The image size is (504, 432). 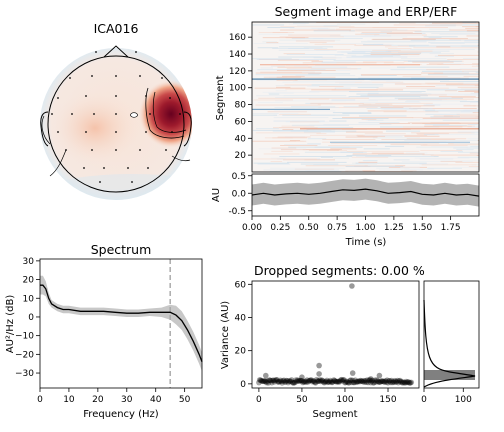 I want to click on spectrum-ytick-label: −30, so click(x=24, y=374).